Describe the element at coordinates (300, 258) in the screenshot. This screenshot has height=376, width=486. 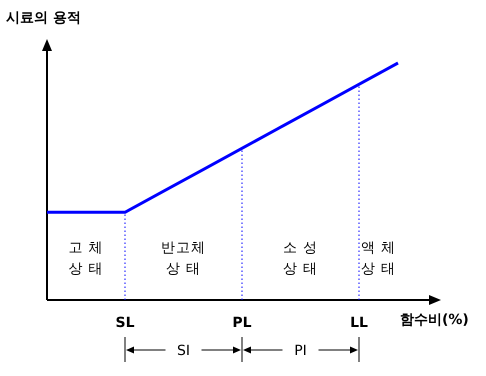
I see `annotation: 소 성 상 태` at that location.